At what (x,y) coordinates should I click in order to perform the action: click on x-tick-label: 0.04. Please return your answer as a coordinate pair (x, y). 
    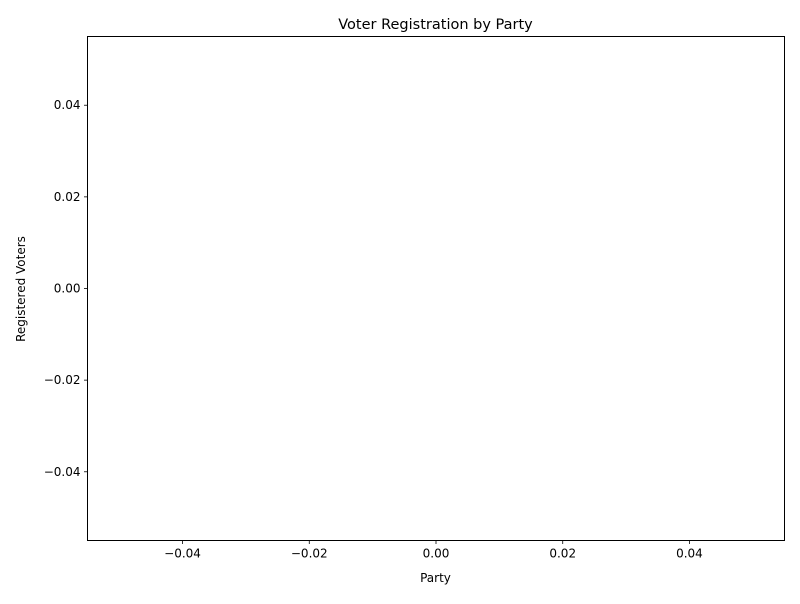
    Looking at the image, I should click on (689, 554).